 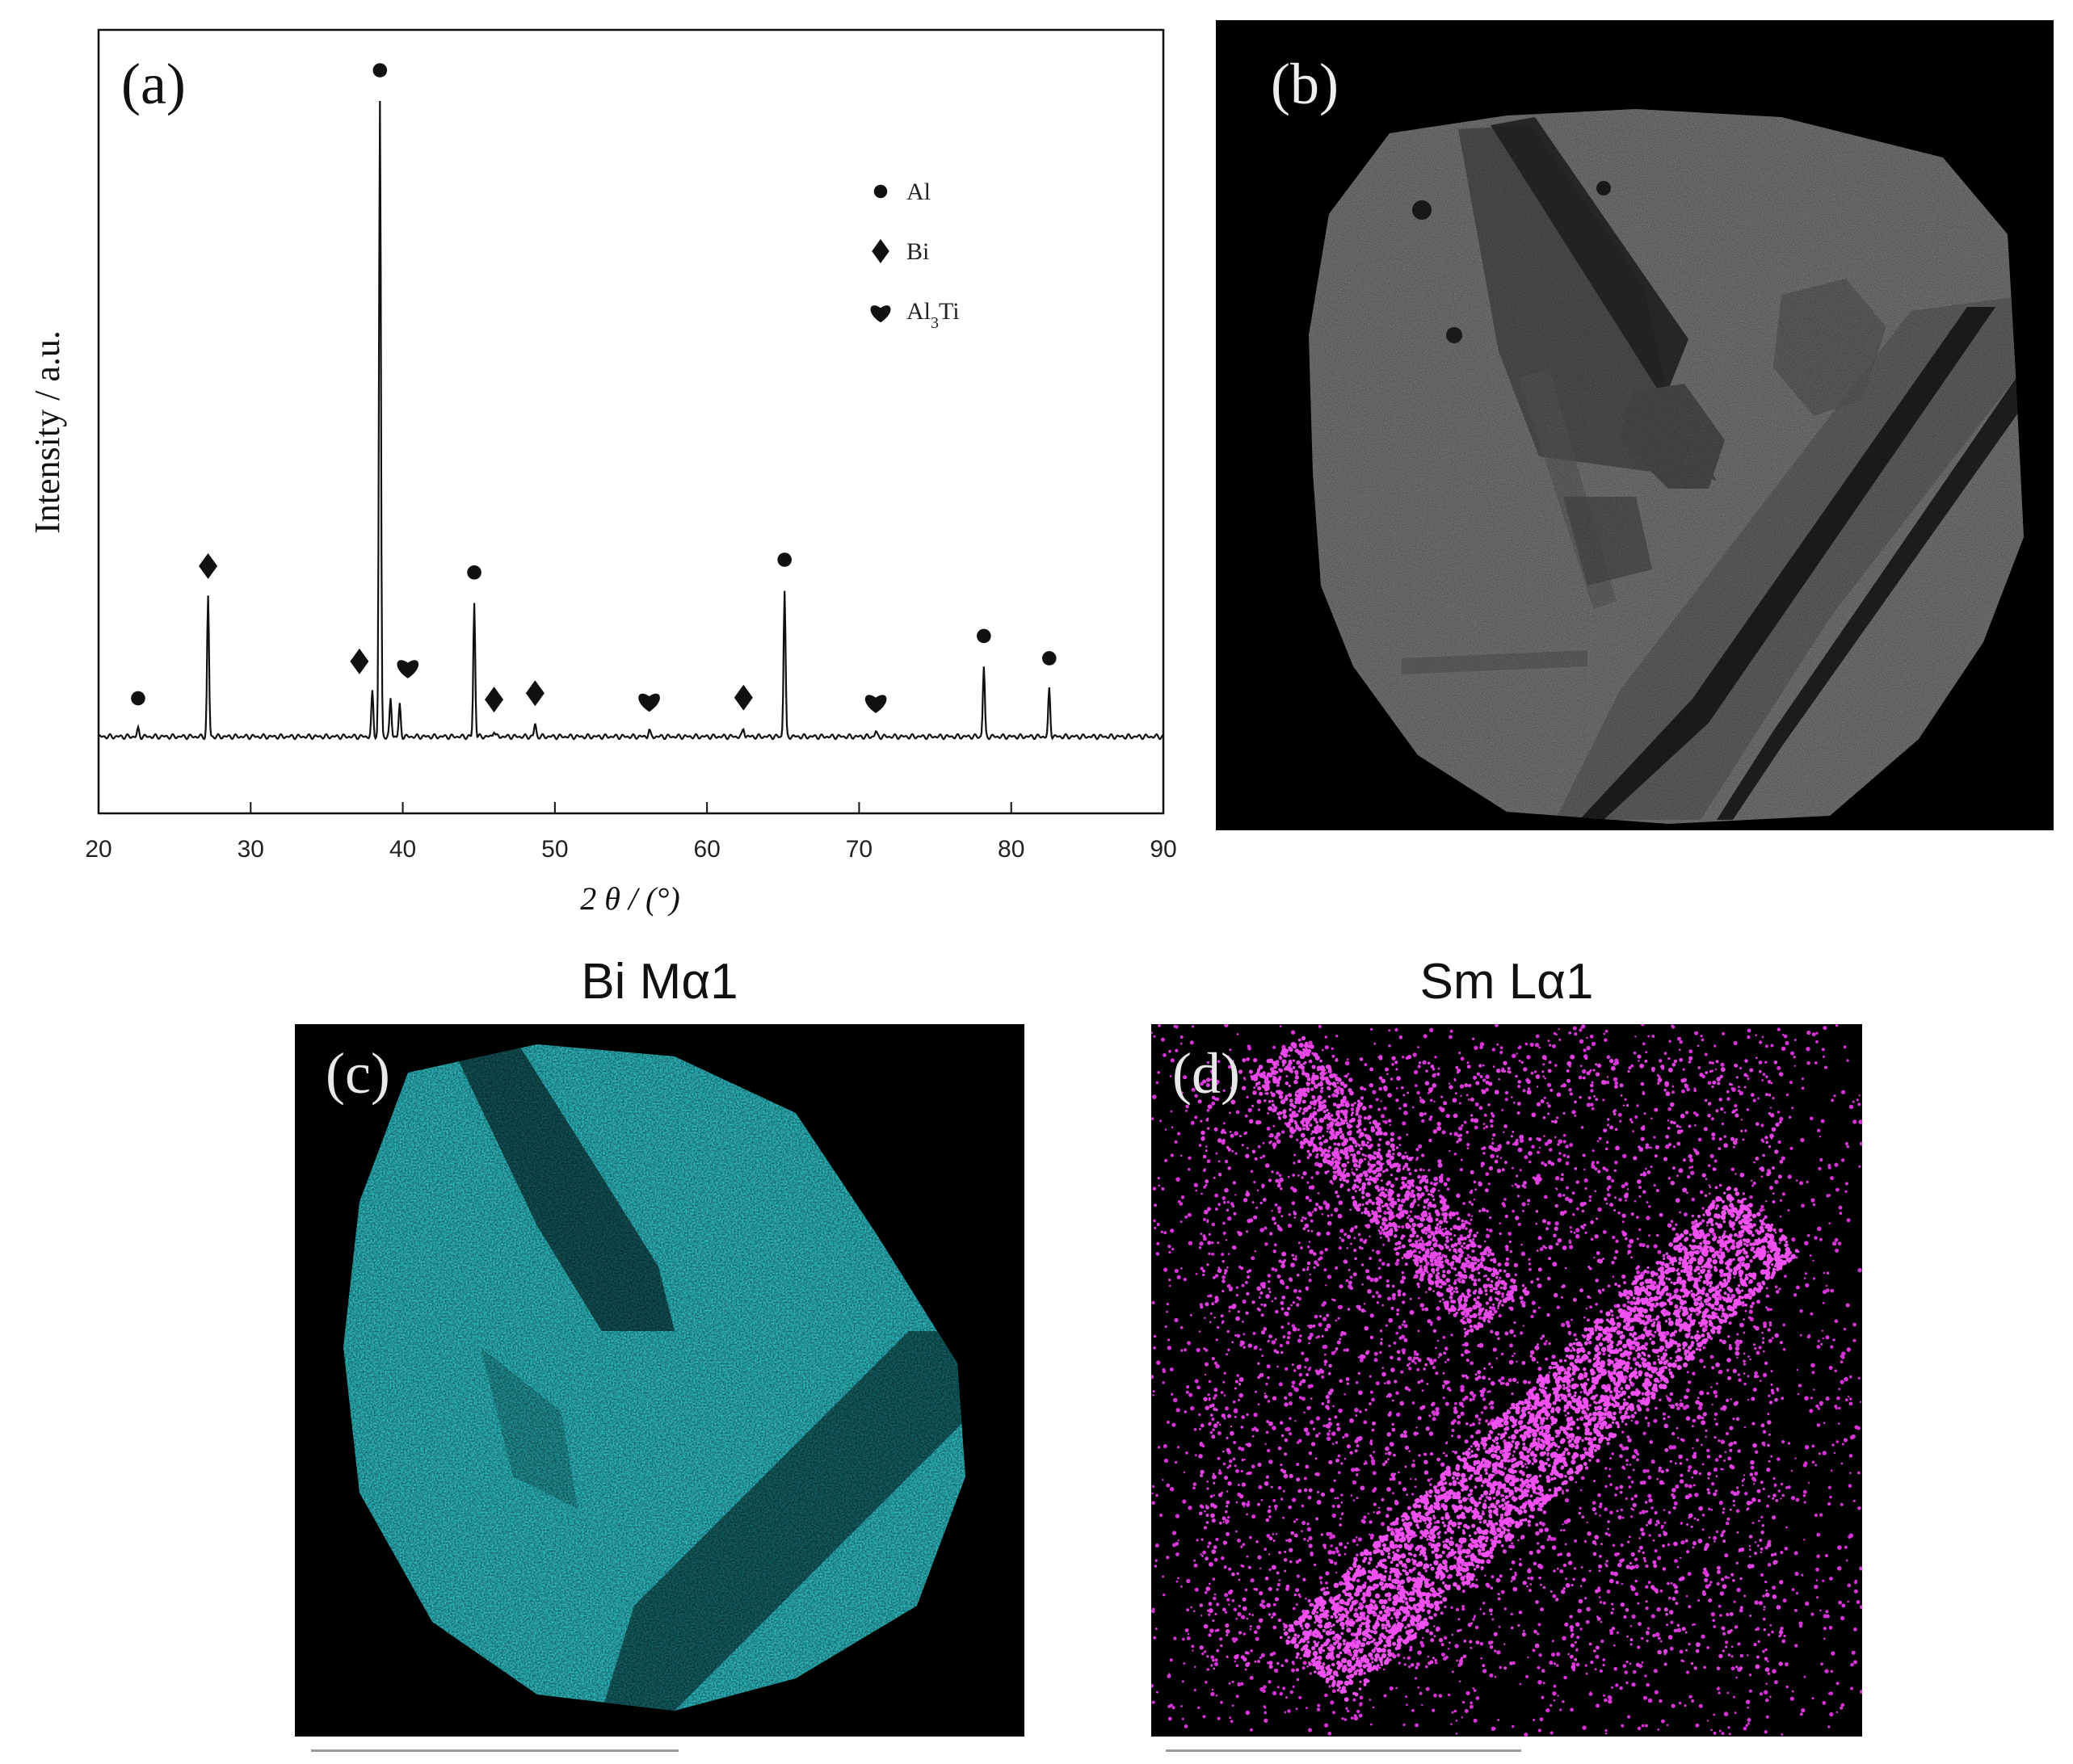 I want to click on legend-marker-diamond, so click(x=881, y=251).